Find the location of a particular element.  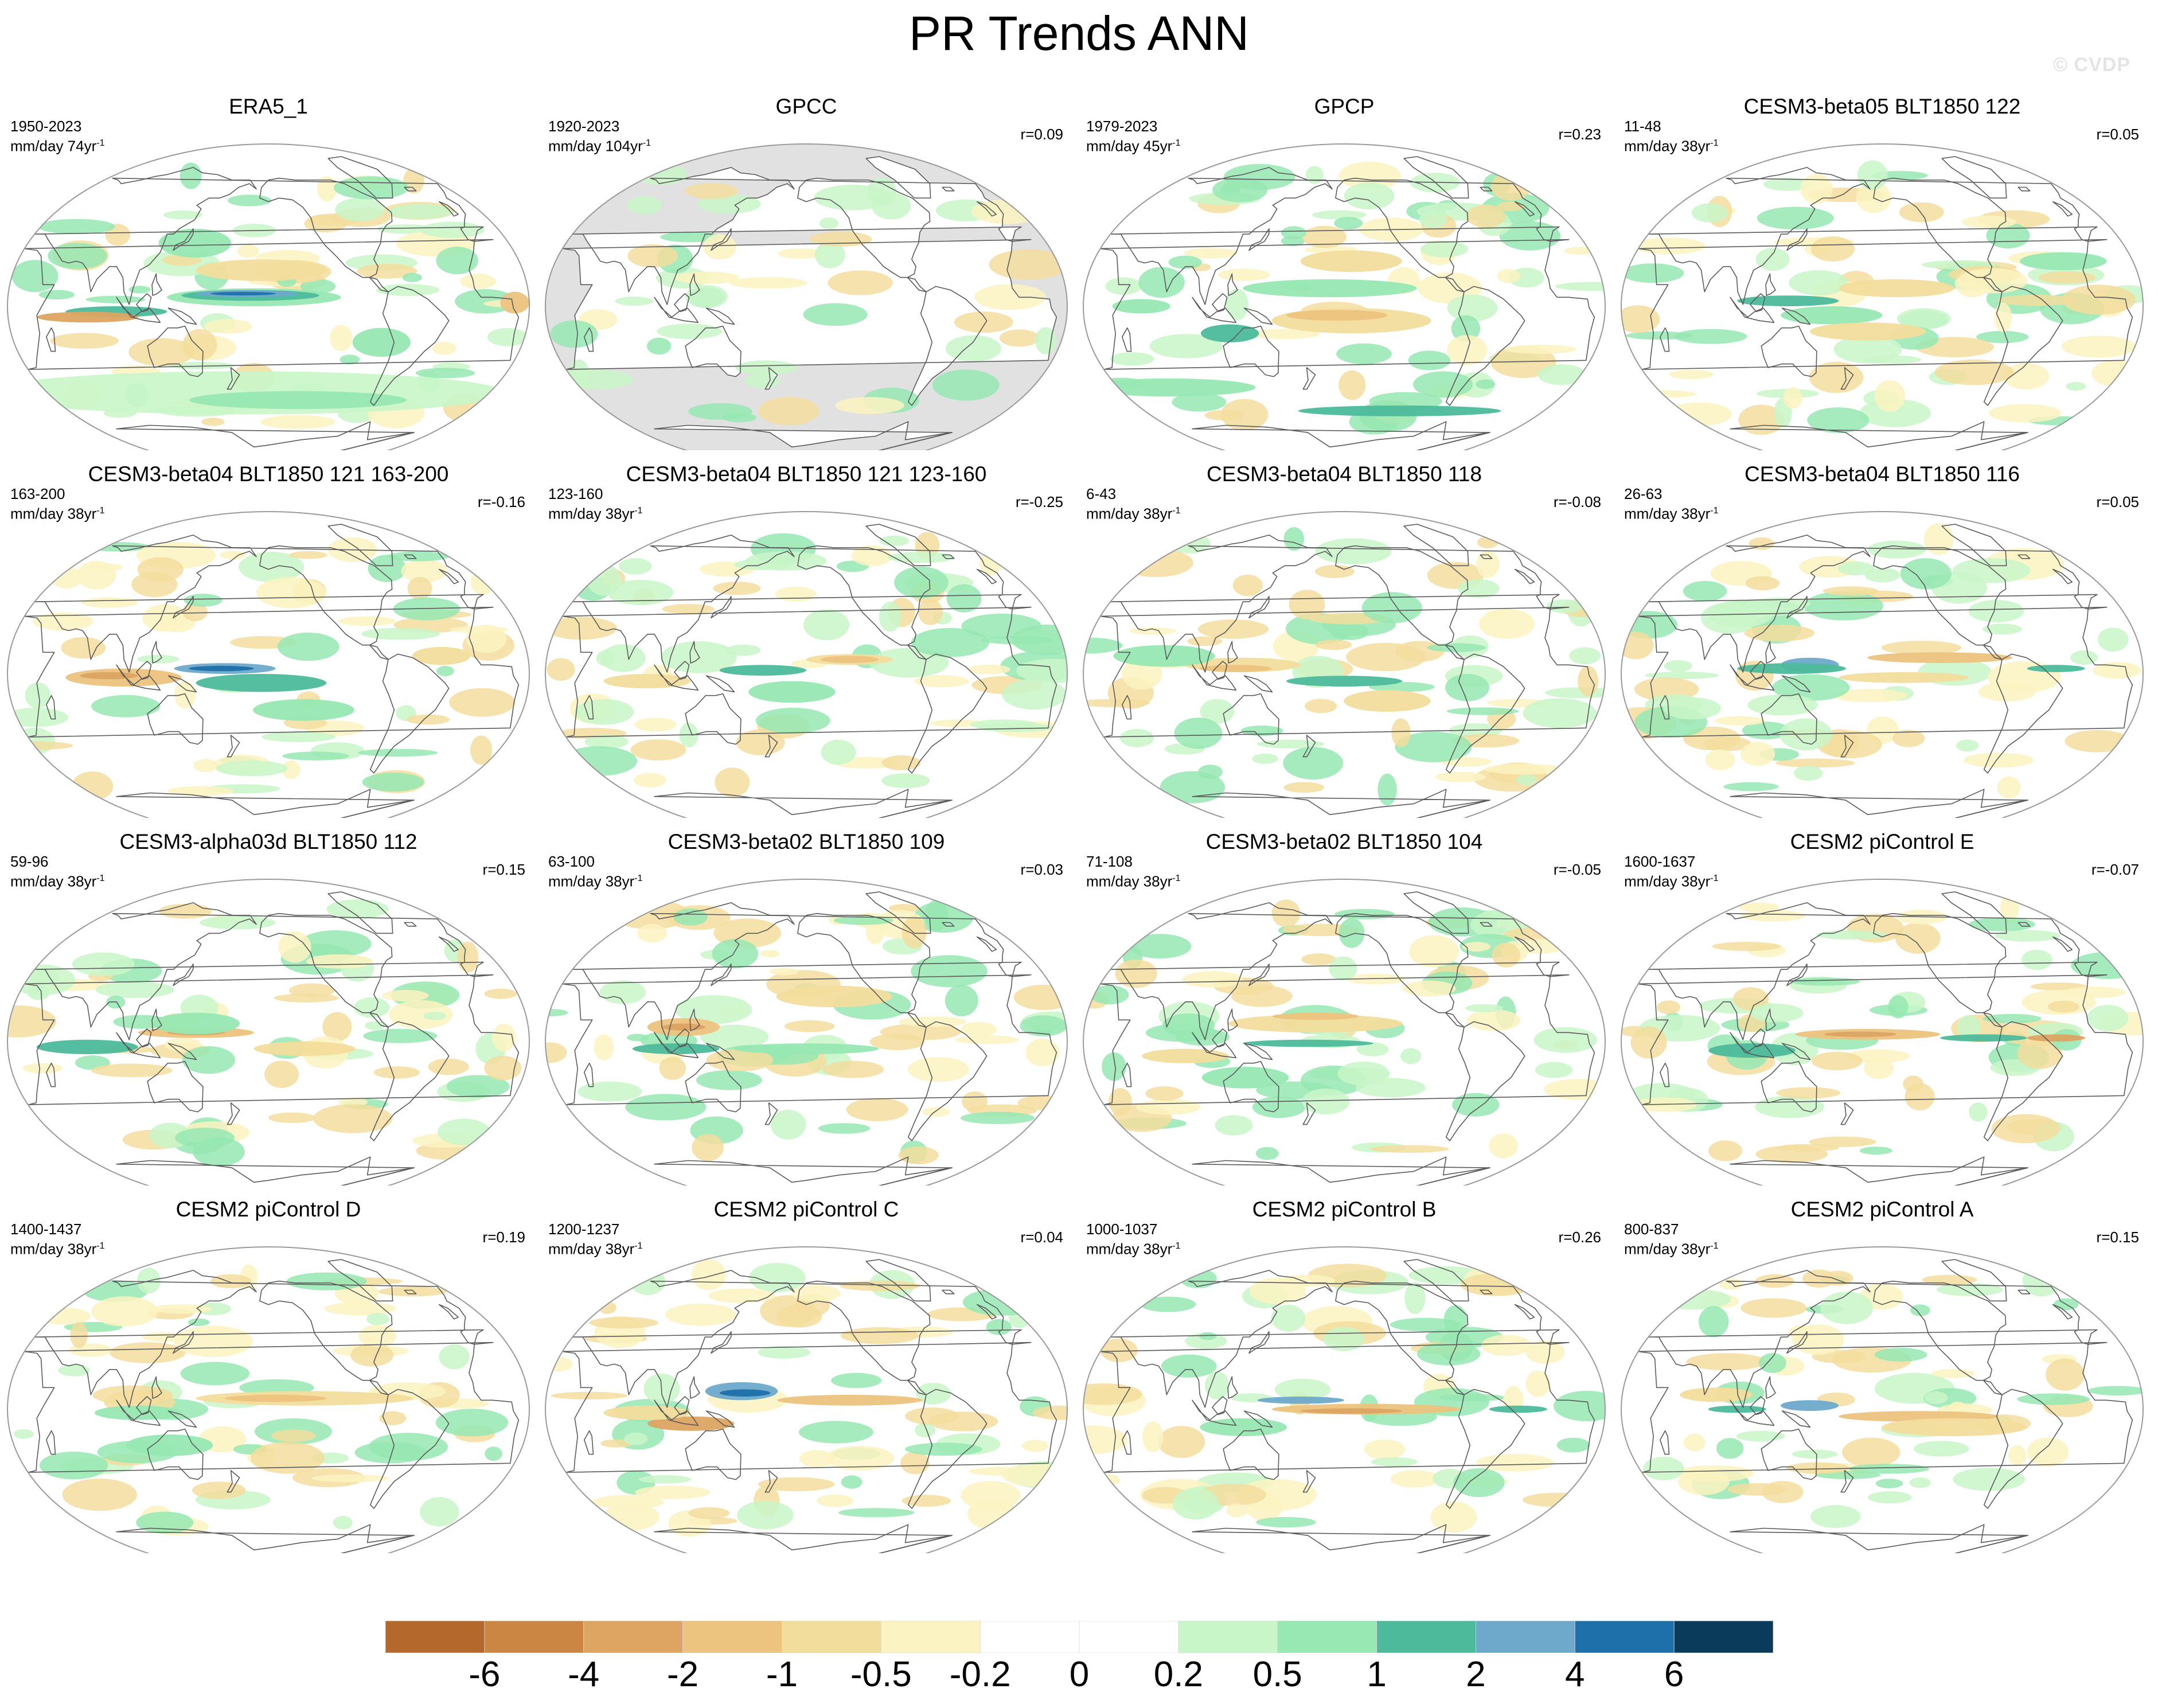

colorbar-tick-label: 0 is located at coordinates (1079, 1674).